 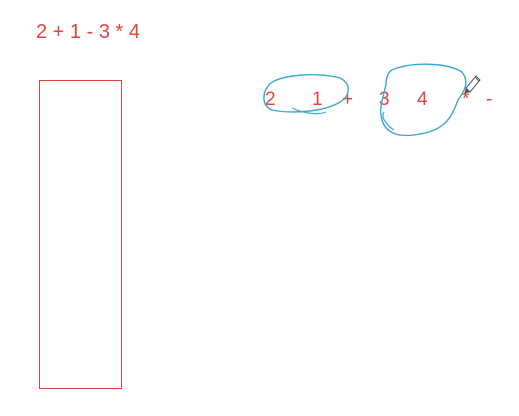 What do you see at coordinates (489, 99) in the screenshot?
I see `postfix-token: -` at bounding box center [489, 99].